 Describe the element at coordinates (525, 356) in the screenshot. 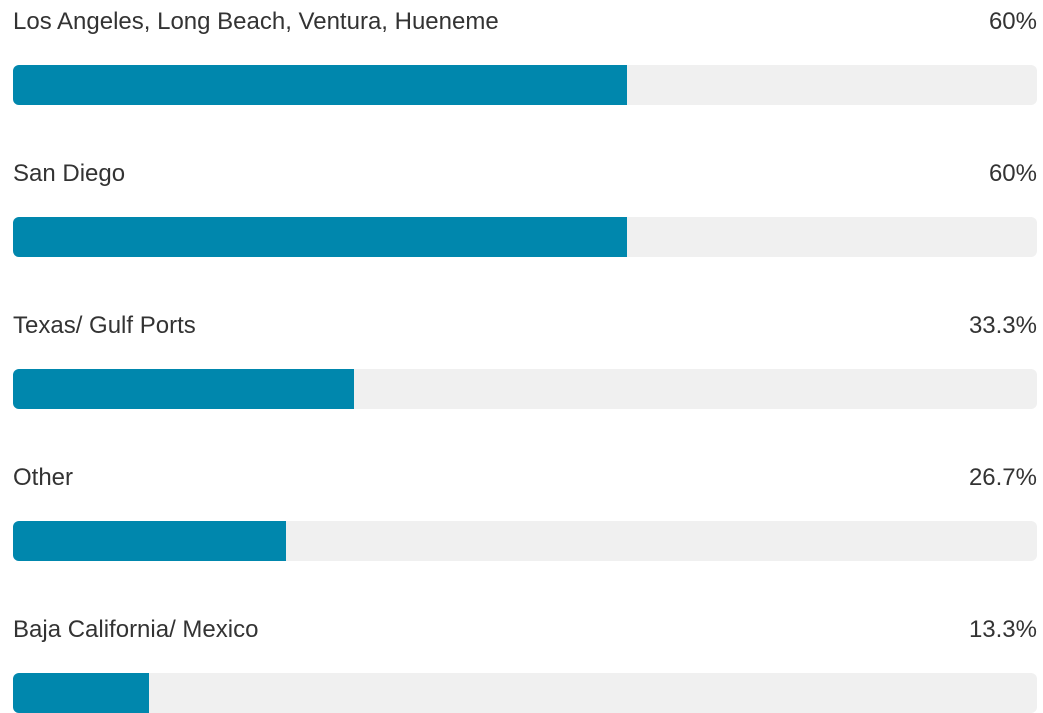

I see `result-row: Texas/ Gulf Ports 33.3%` at that location.